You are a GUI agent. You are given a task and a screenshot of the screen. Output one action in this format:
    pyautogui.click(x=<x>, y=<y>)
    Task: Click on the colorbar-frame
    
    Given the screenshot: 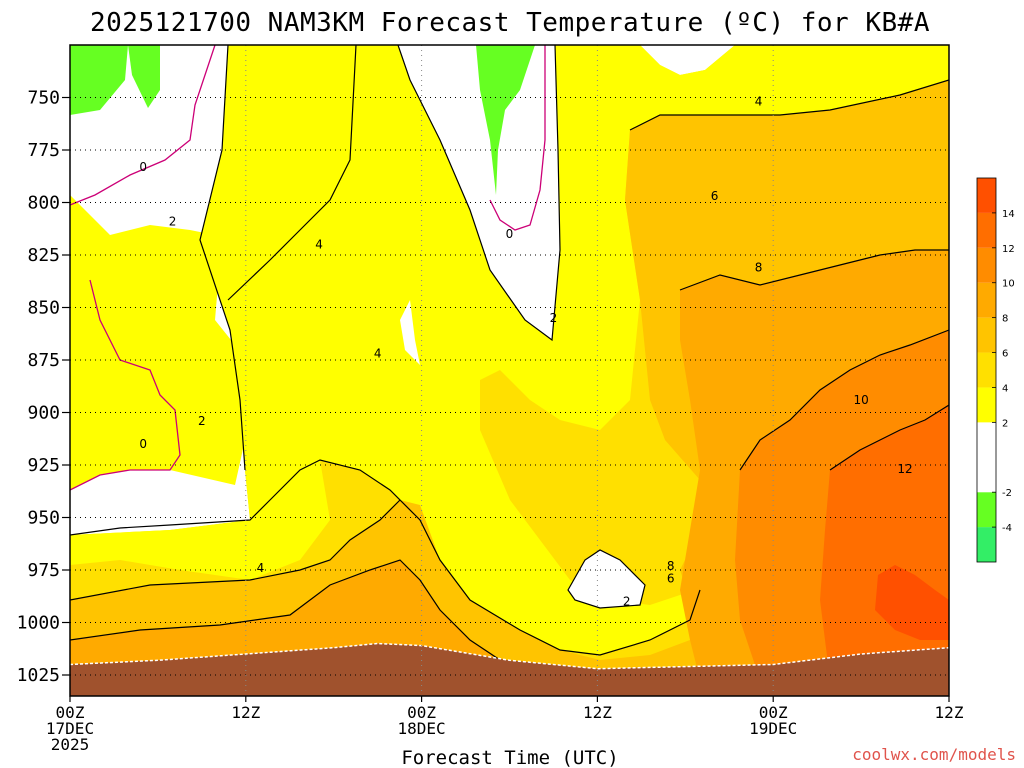 What is the action you would take?
    pyautogui.click(x=986, y=370)
    